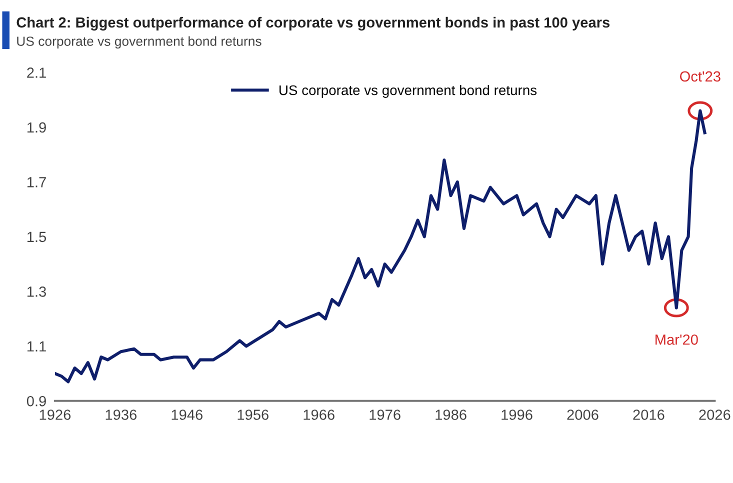 The image size is (733, 483). I want to click on x-tick-label: 1946, so click(187, 415).